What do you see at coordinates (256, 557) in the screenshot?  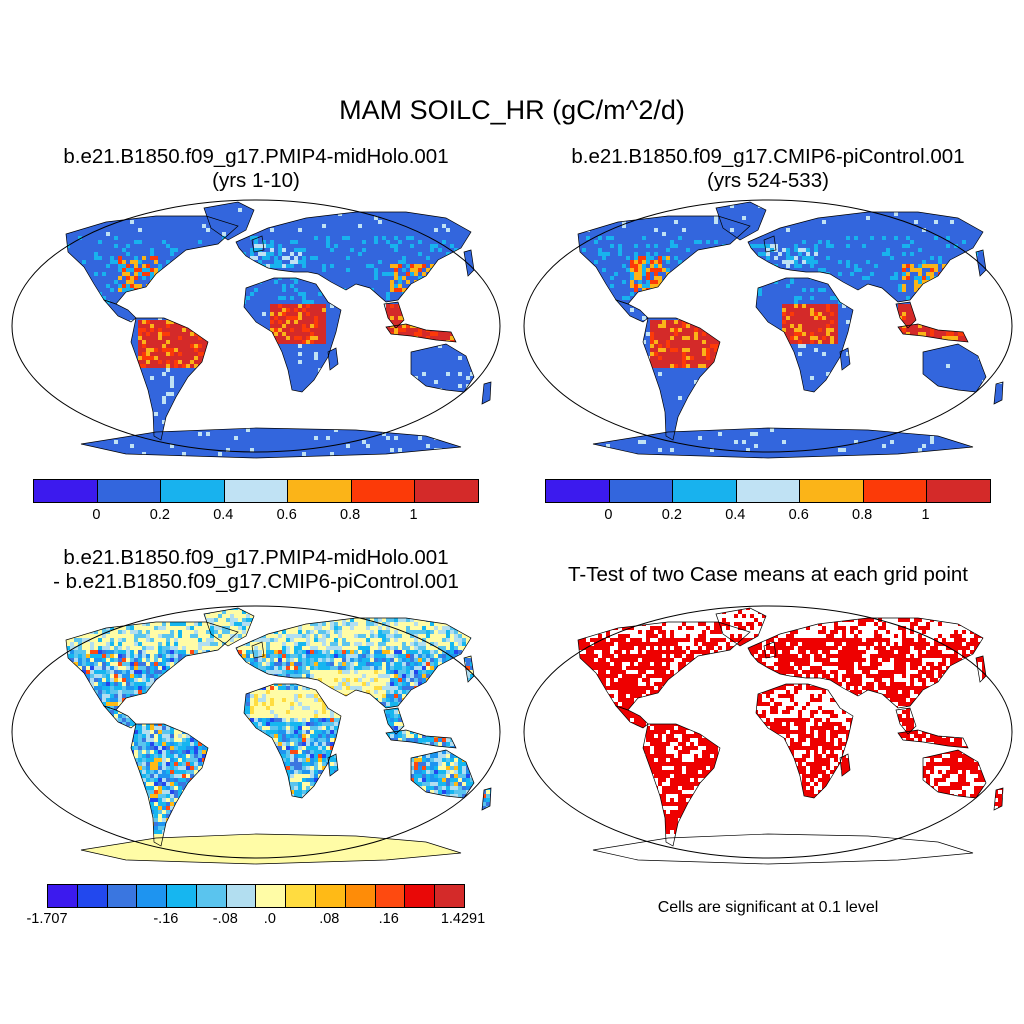 I see `panel3-case-a: b.e21.B1850.f09_g17.PMIP4-midHolo.001` at bounding box center [256, 557].